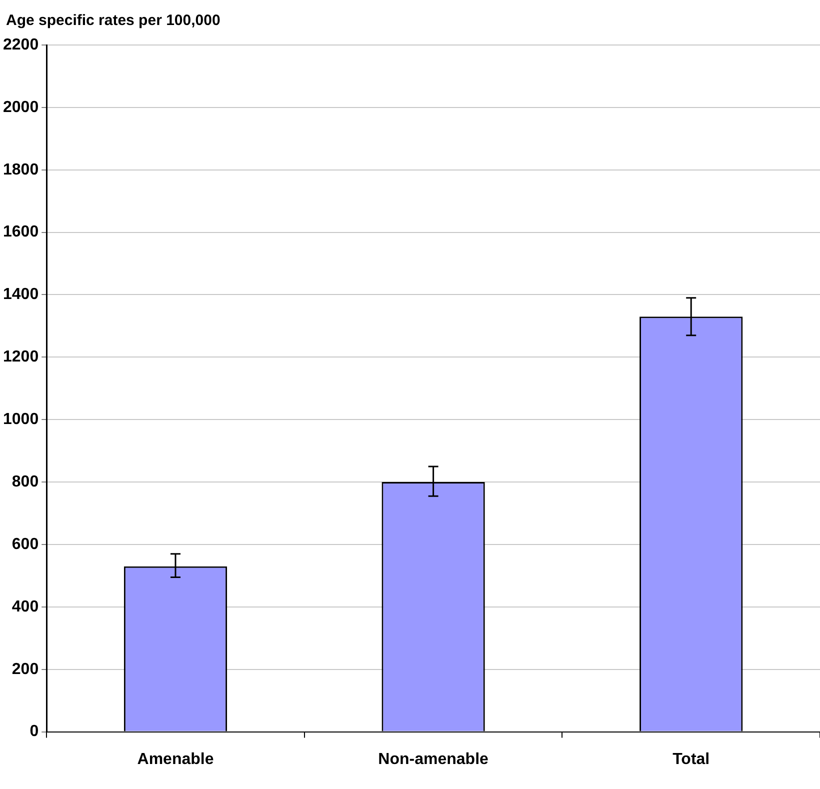 This screenshot has width=820, height=789. What do you see at coordinates (25, 669) in the screenshot?
I see `y-tick-label: 200` at bounding box center [25, 669].